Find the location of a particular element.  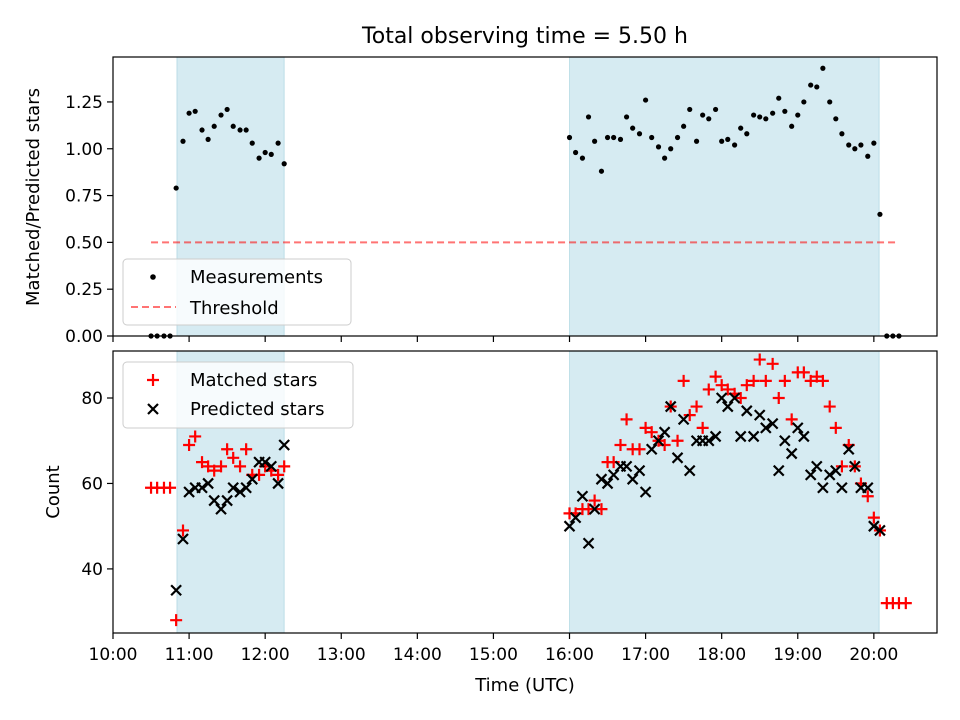

top-y-tick-label: 0.50 is located at coordinates (84, 243).